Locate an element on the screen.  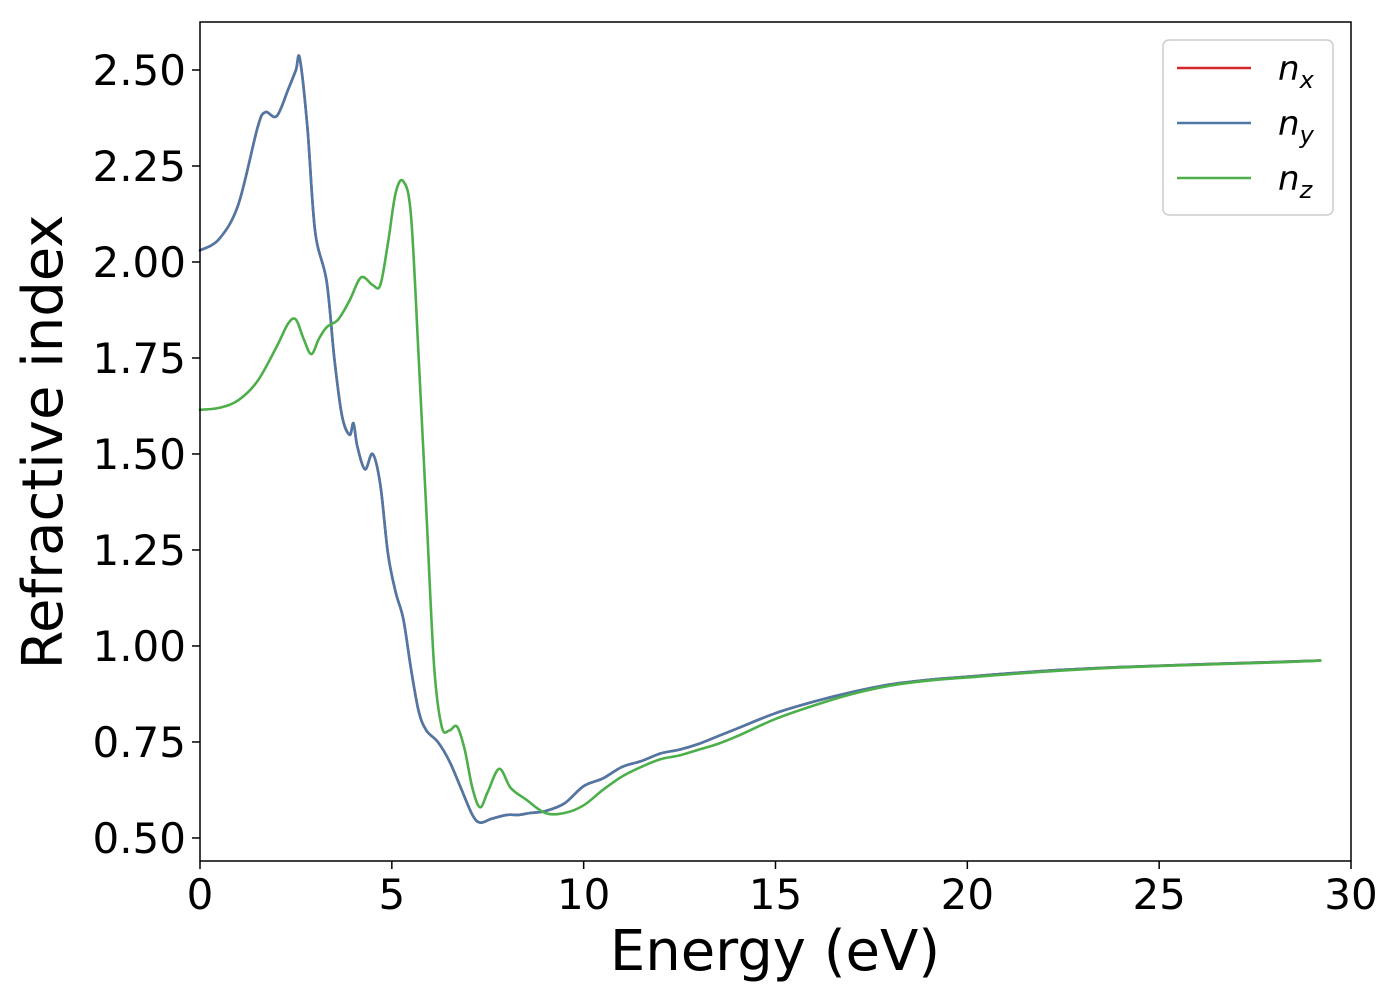
x-axis-title: Energy (eV) is located at coordinates (775, 951).